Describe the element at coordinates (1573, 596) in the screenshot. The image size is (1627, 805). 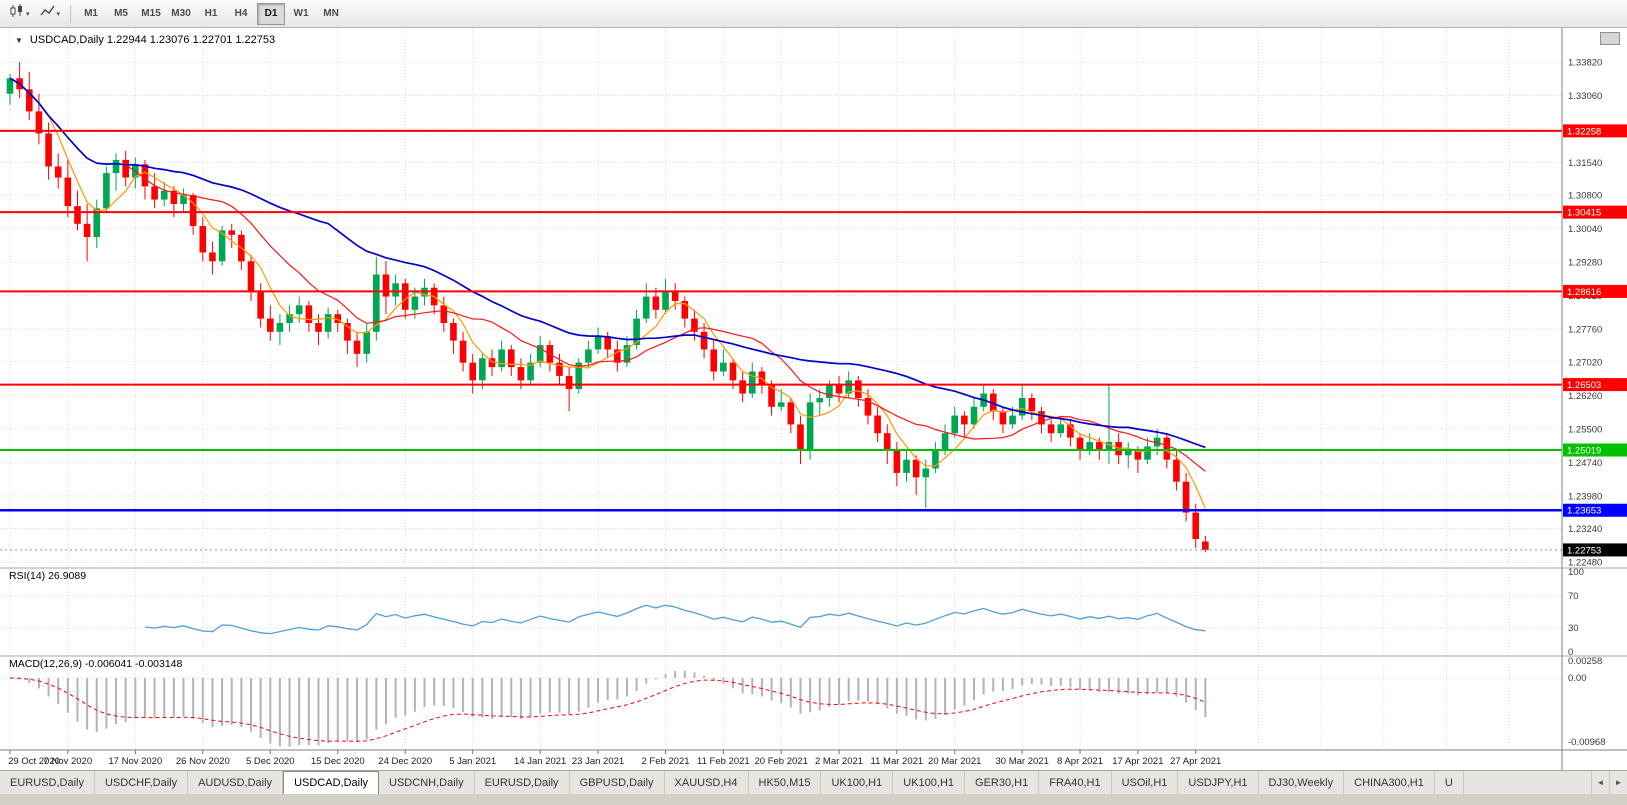
I see `svg-text: 70` at that location.